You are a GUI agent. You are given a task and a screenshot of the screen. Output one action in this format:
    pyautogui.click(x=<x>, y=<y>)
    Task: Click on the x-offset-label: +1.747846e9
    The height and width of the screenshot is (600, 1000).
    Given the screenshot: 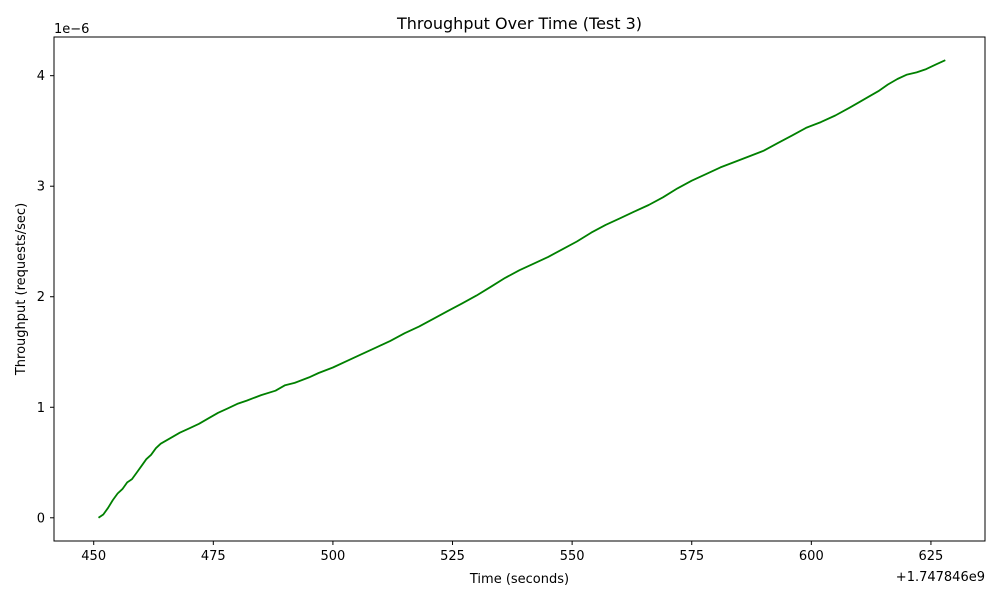 What is the action you would take?
    pyautogui.click(x=940, y=577)
    